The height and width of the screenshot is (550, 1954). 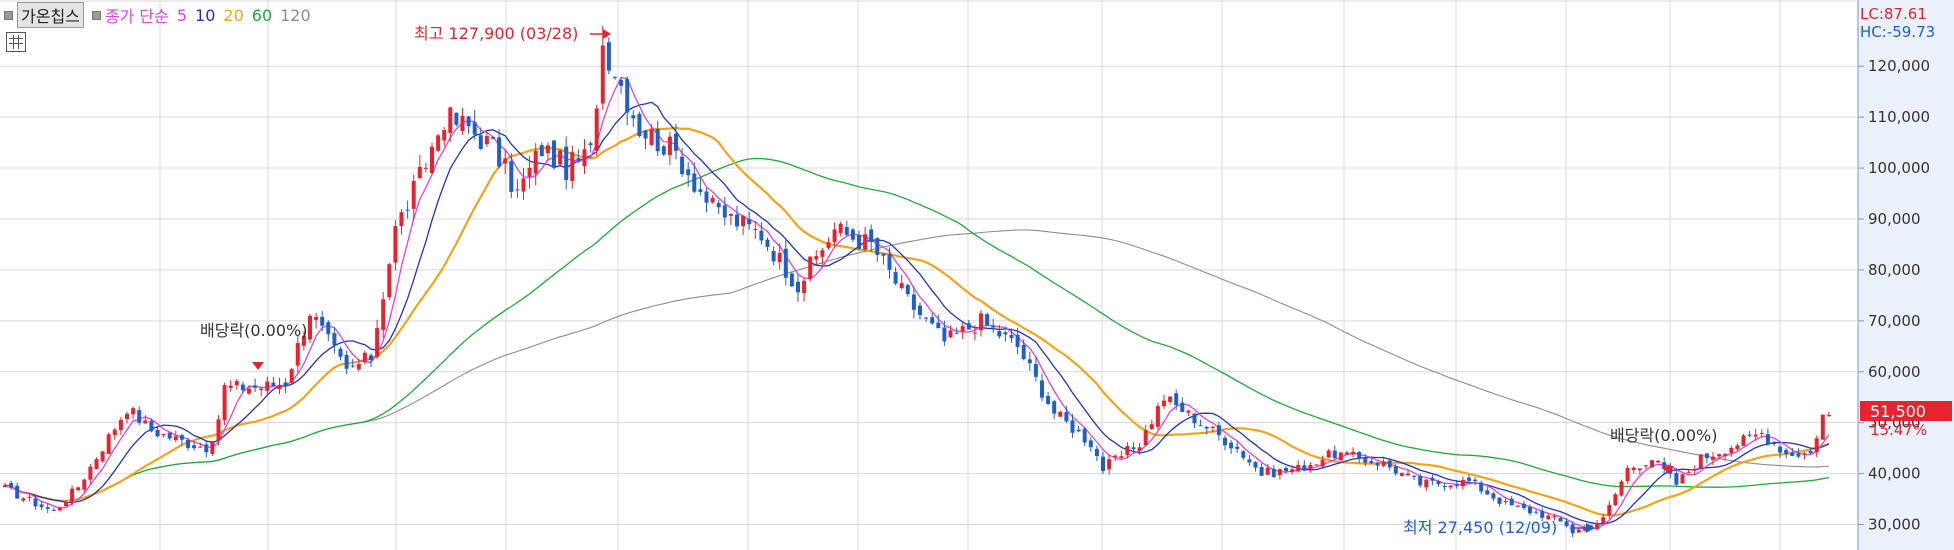 I want to click on high-annotation: 최고 127,900 (03/28), so click(x=496, y=33).